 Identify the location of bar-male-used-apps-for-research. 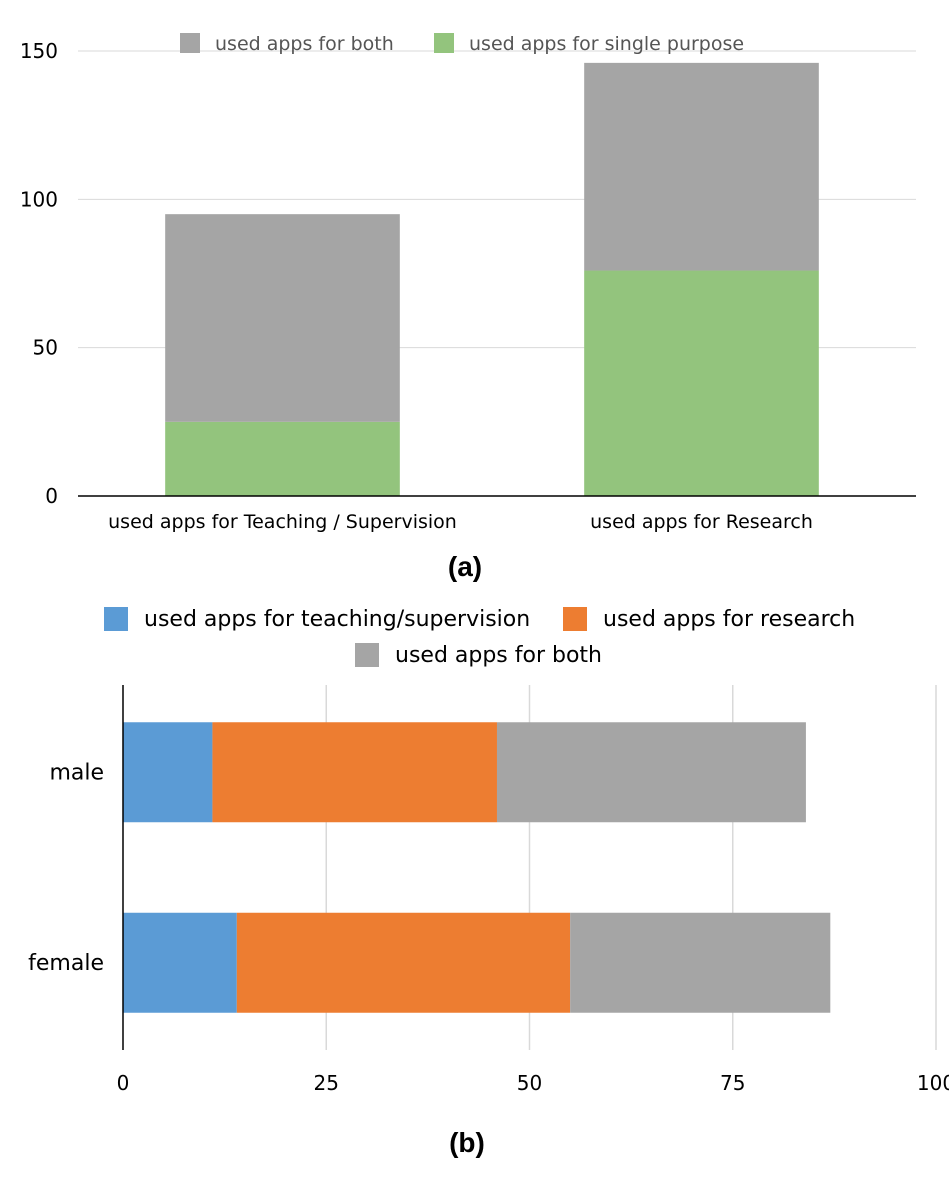
(354, 772).